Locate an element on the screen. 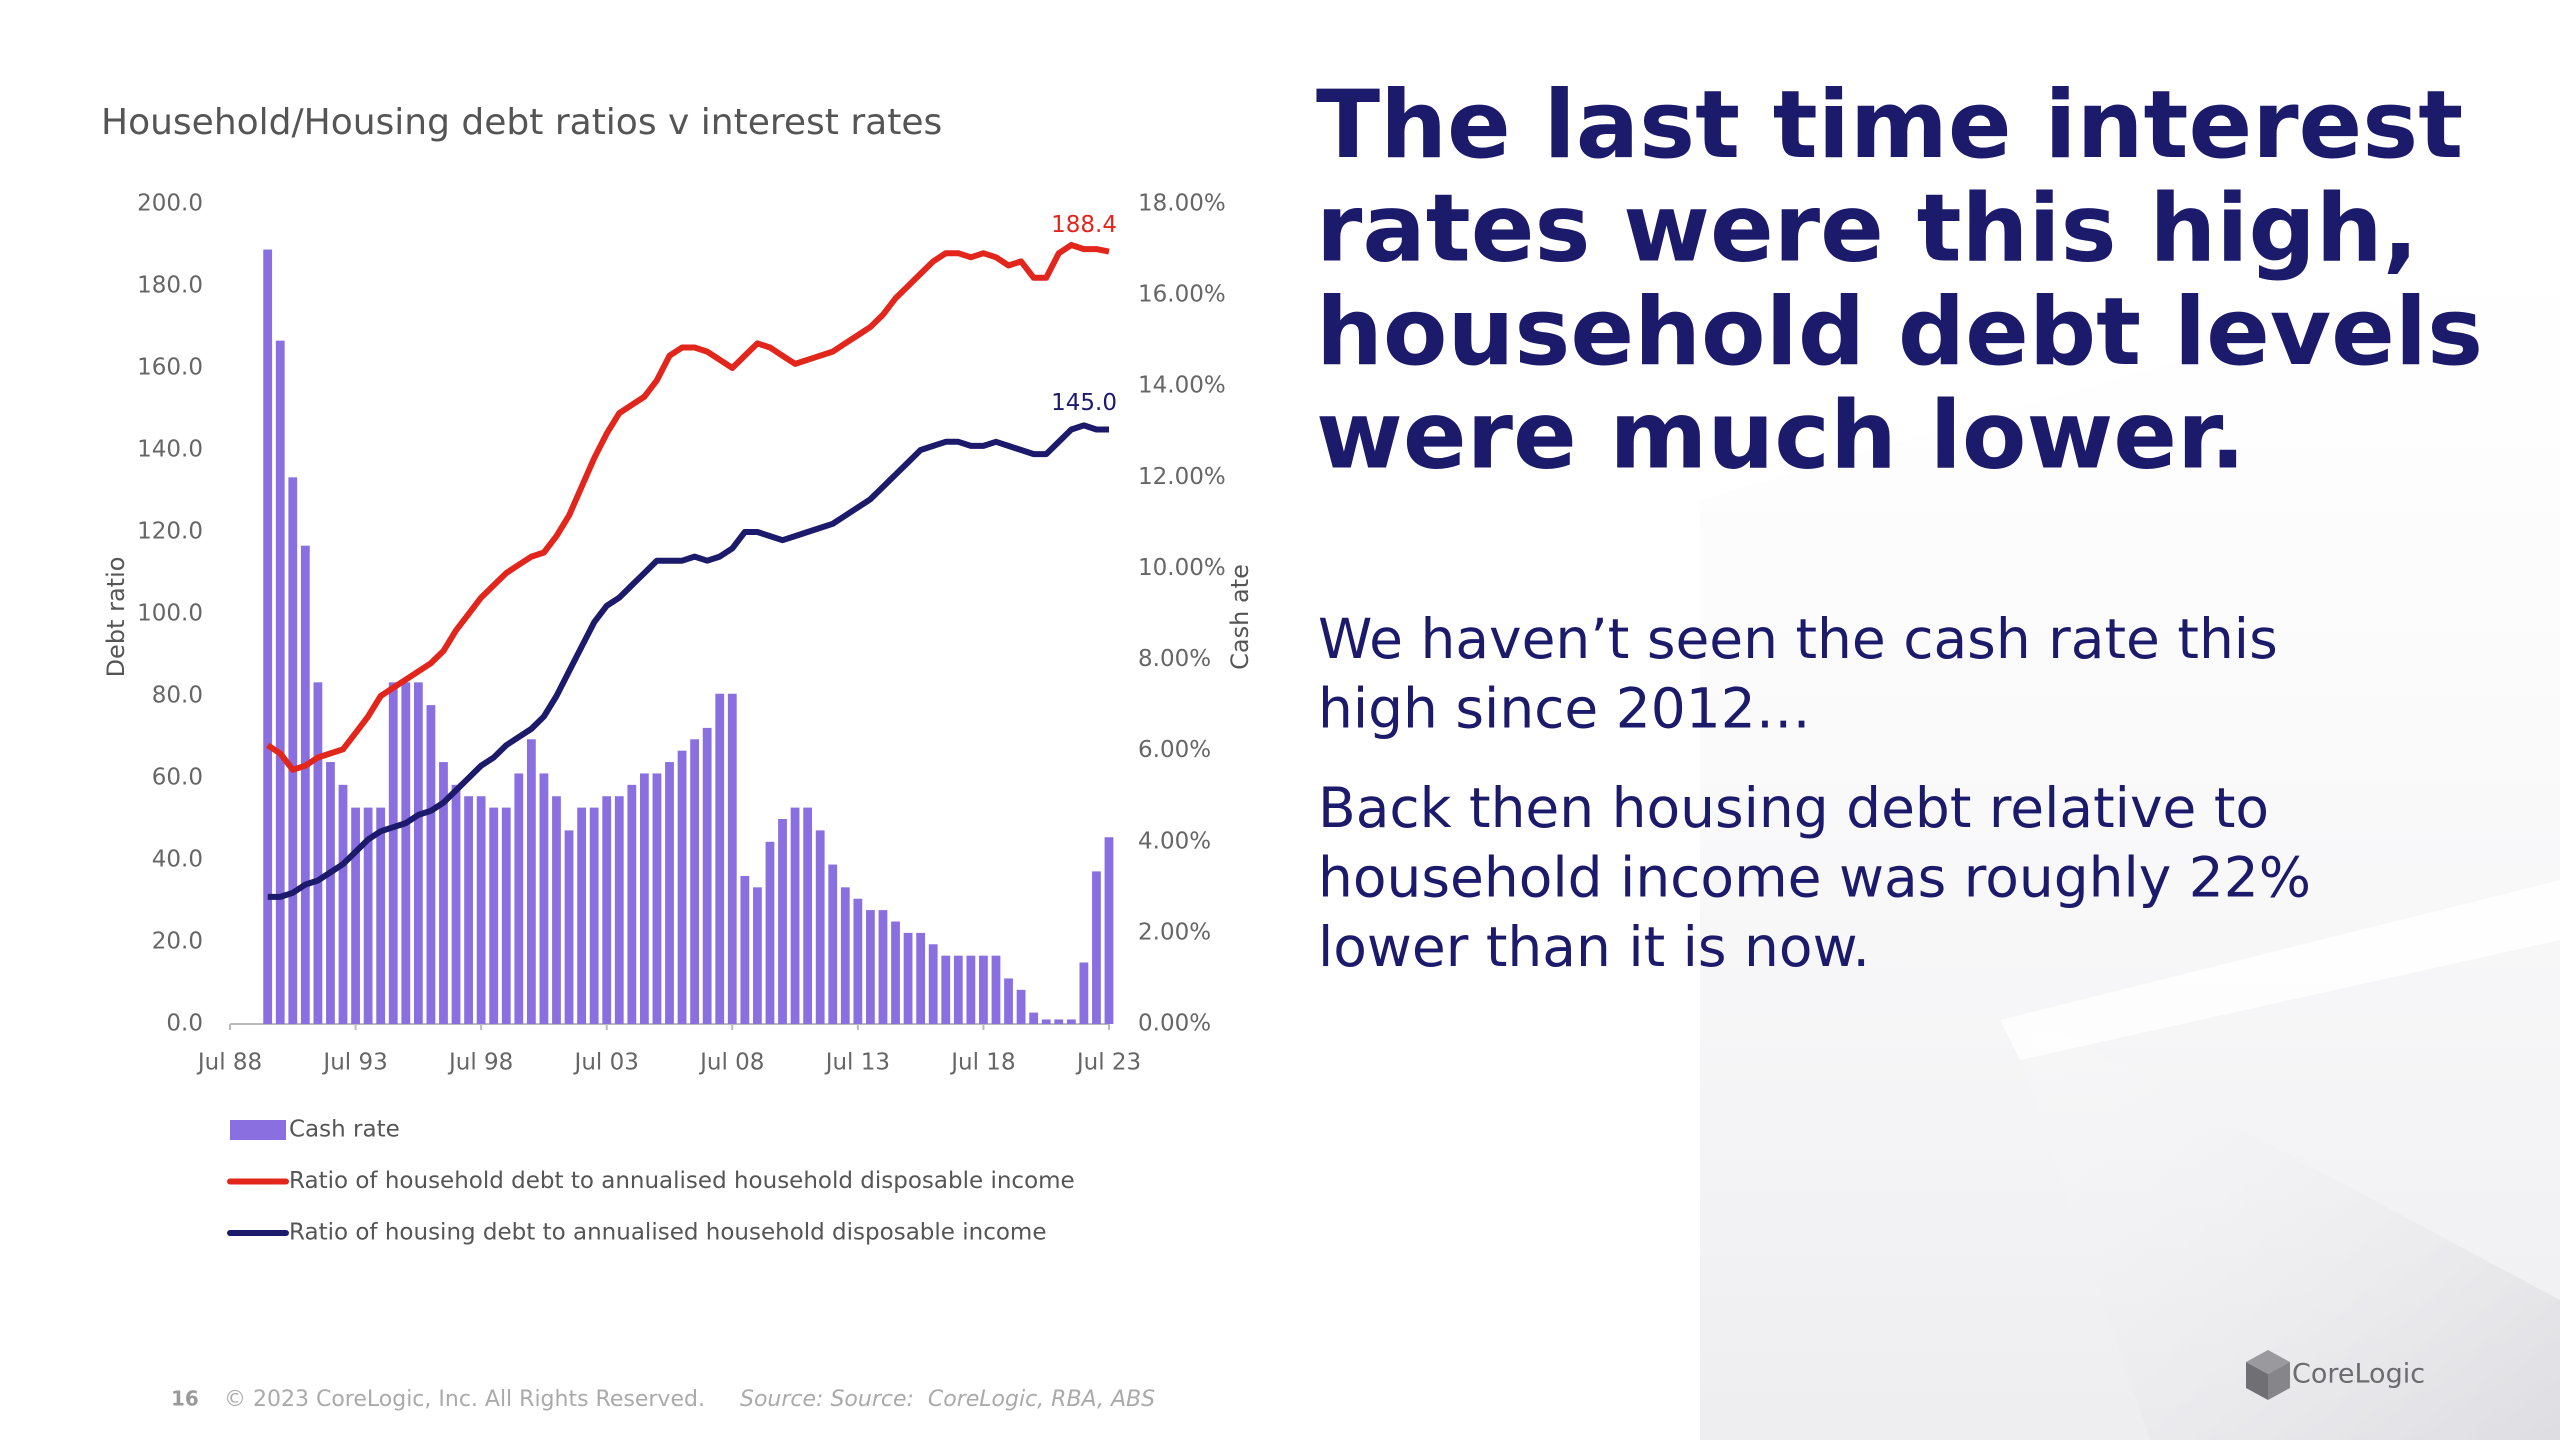 The width and height of the screenshot is (2560, 1440). x-tick-label: Jul 18 is located at coordinates (982, 1063).